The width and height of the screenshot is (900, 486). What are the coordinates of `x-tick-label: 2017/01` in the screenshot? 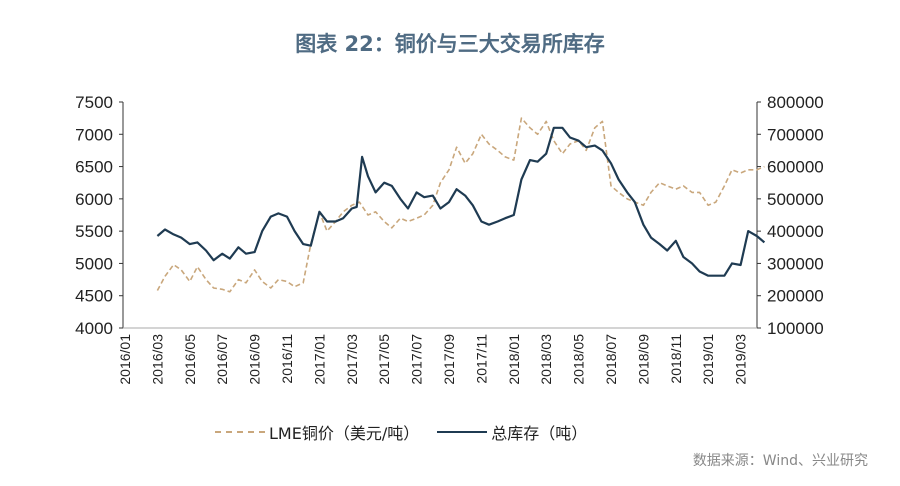 It's located at (319, 359).